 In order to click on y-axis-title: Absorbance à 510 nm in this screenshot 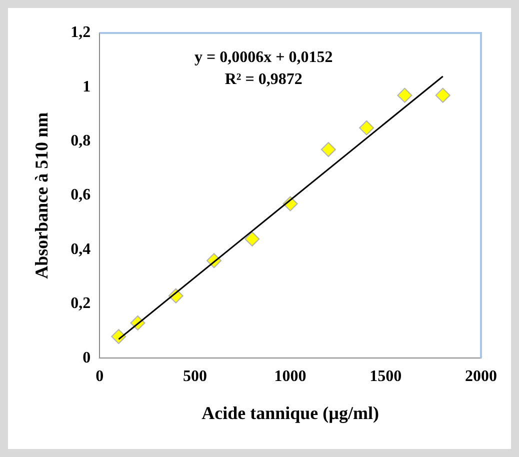, I will do `click(41, 195)`.